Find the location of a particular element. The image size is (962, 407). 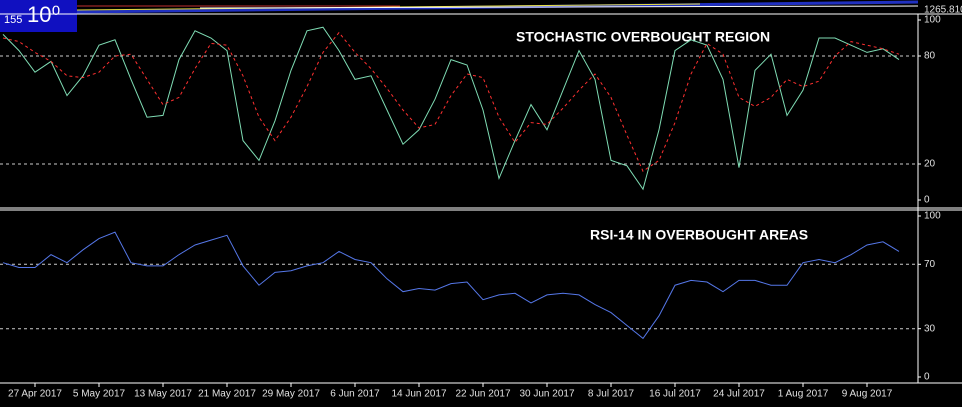

y-tick-label: 80 is located at coordinates (930, 56).